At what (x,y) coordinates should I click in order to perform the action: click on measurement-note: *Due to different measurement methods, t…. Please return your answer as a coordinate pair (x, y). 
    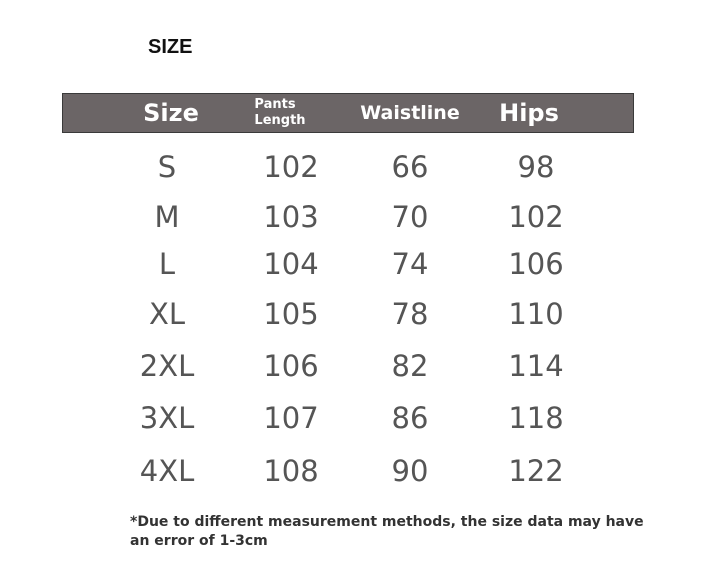
    Looking at the image, I should click on (387, 531).